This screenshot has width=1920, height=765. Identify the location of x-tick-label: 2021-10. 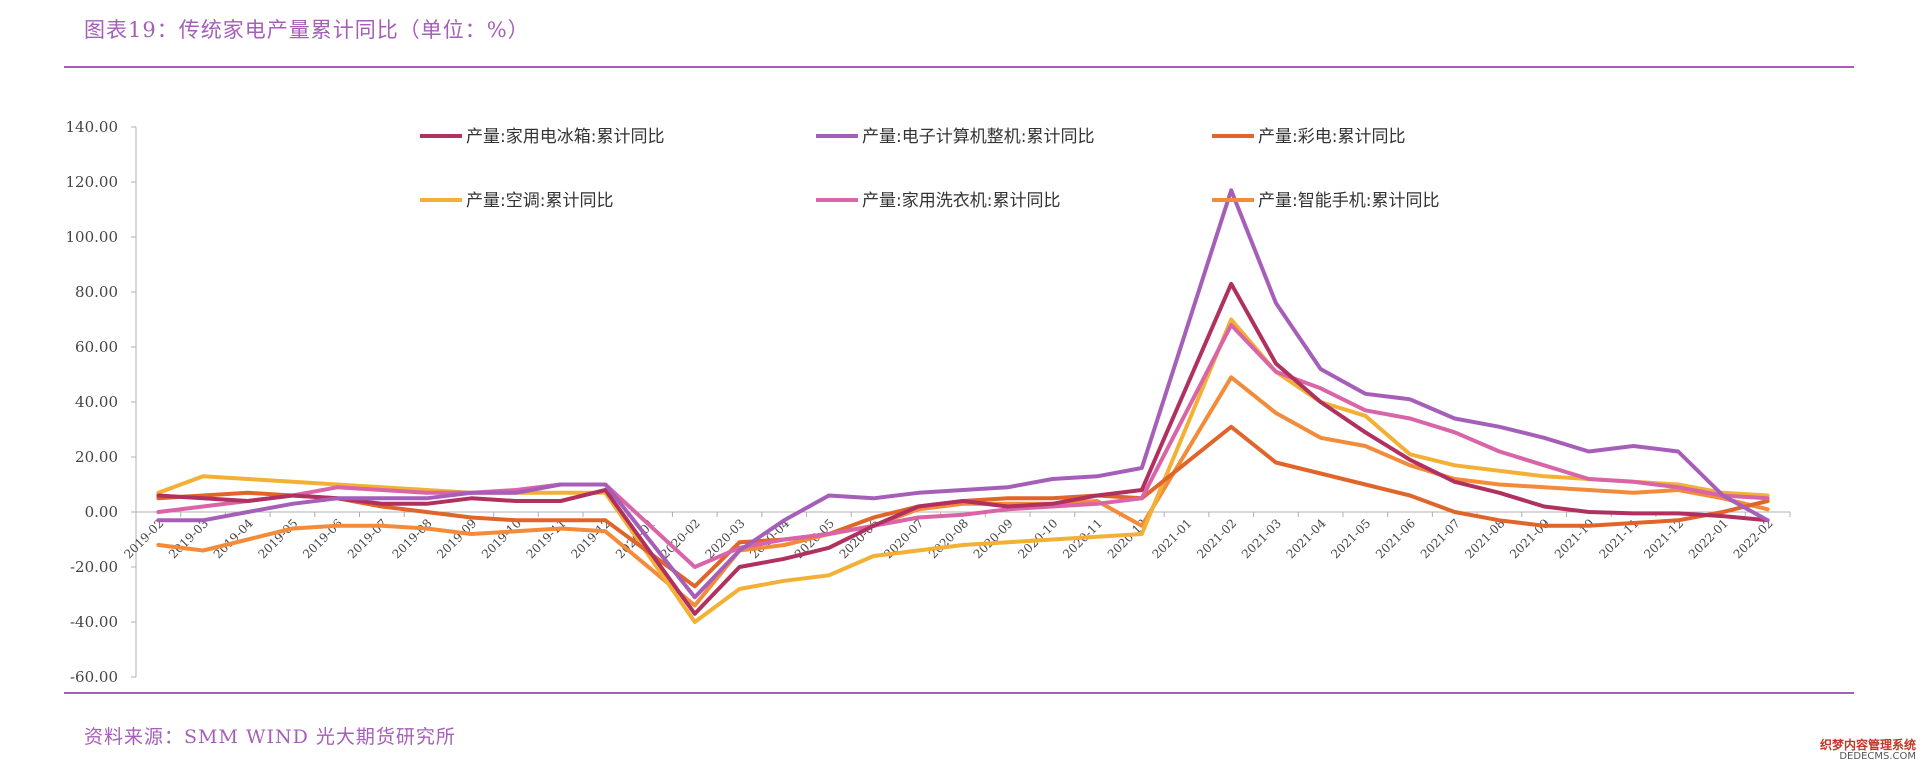
(1574, 538).